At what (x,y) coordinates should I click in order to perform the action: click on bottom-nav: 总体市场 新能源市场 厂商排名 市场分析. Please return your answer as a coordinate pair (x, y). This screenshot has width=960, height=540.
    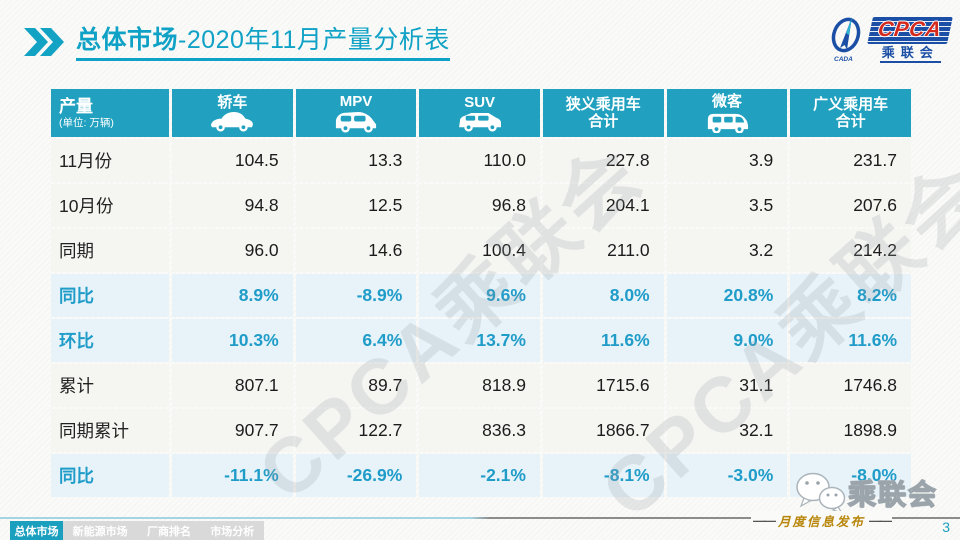
    Looking at the image, I should click on (137, 530).